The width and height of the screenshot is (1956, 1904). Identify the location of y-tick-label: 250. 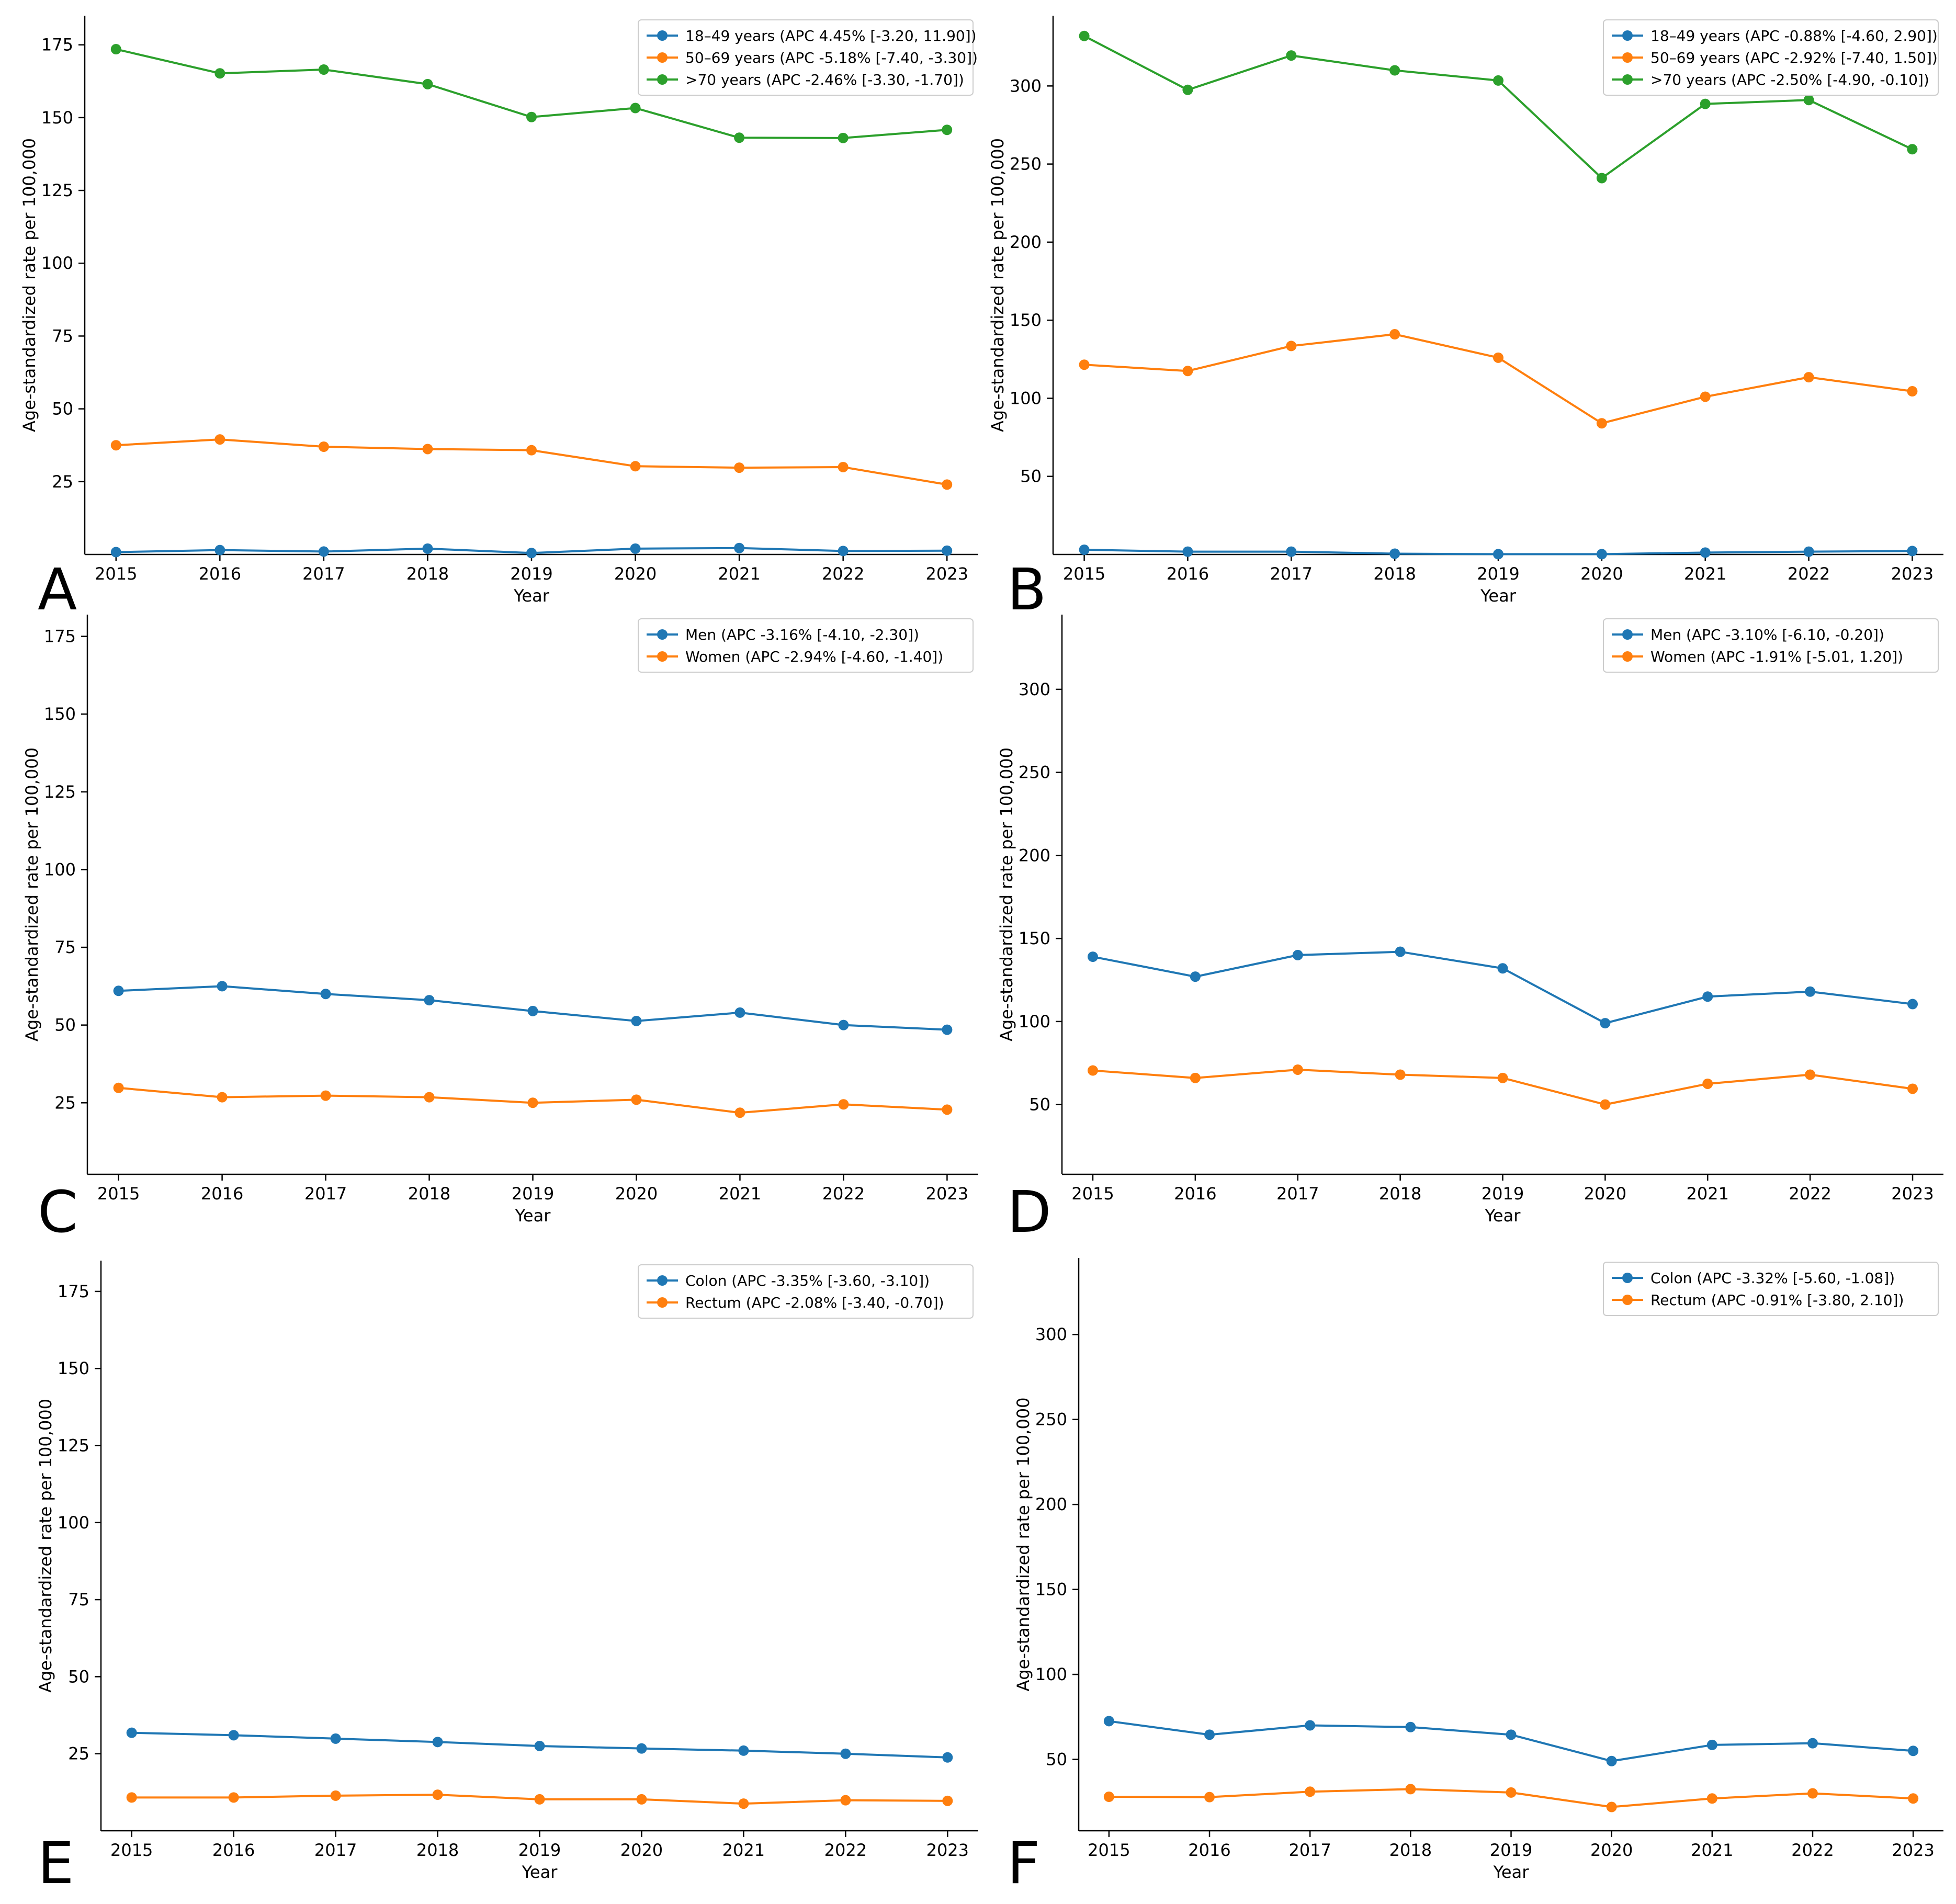
(1034, 773).